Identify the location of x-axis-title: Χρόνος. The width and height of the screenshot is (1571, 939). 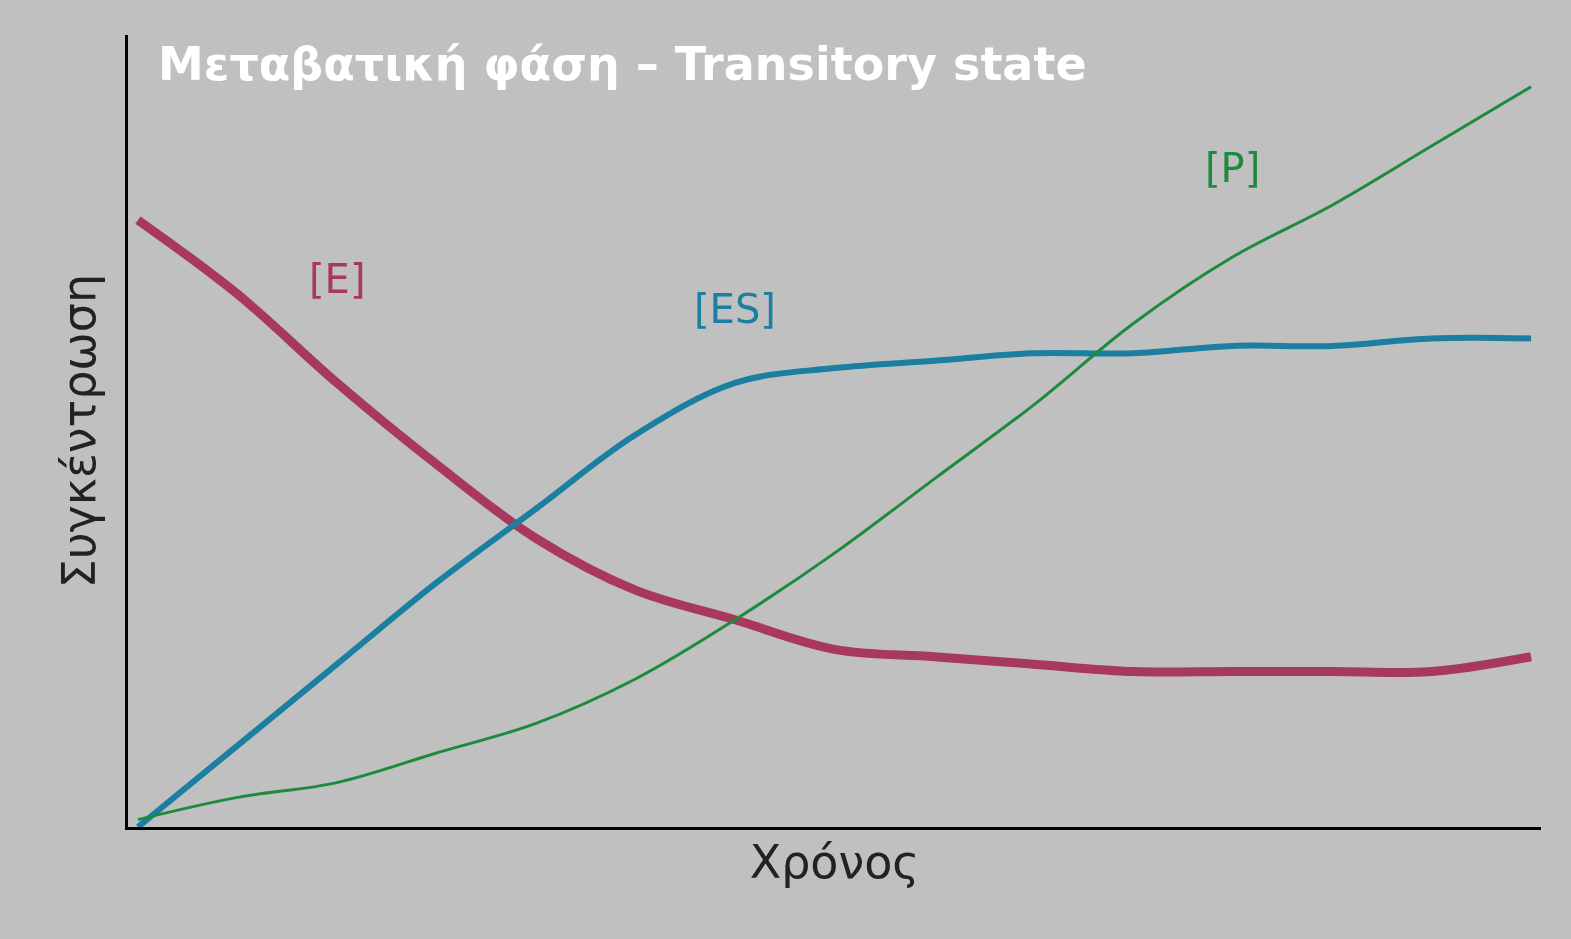
(834, 862).